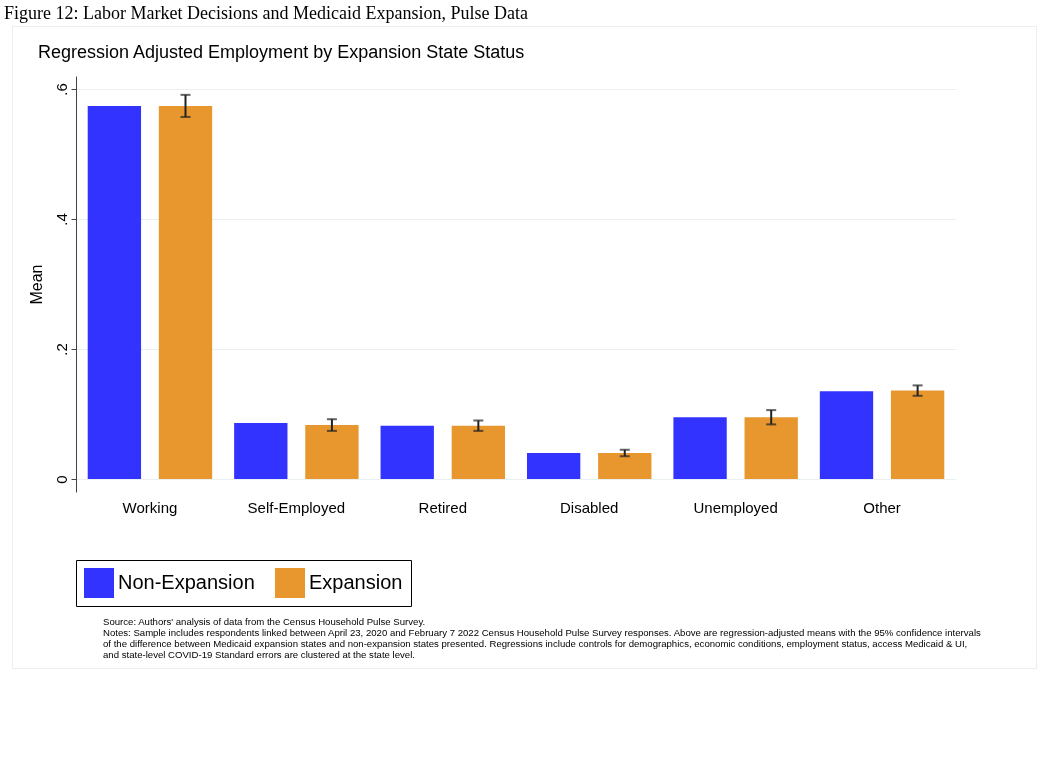  I want to click on y-tick-label: .2, so click(61, 349).